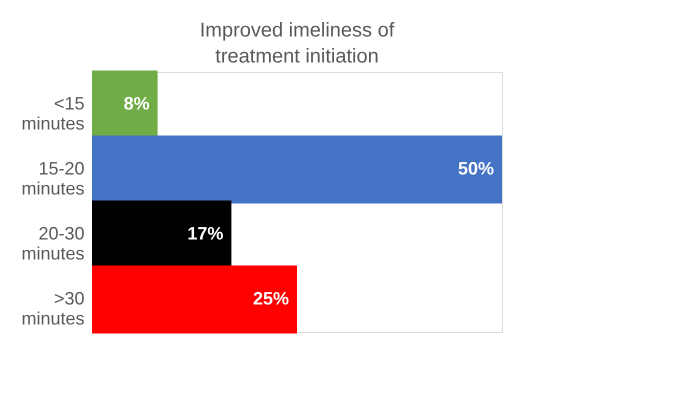  I want to click on y-tick-label: 20-30 minutes, so click(52, 244).